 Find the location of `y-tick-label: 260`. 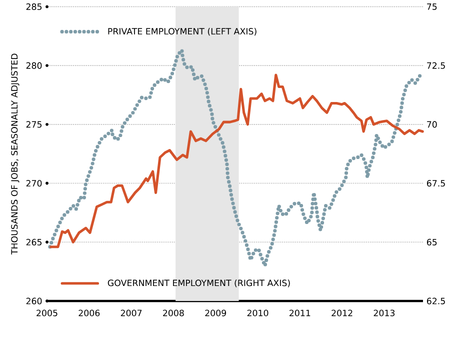

y-tick-label: 260 is located at coordinates (34, 301).